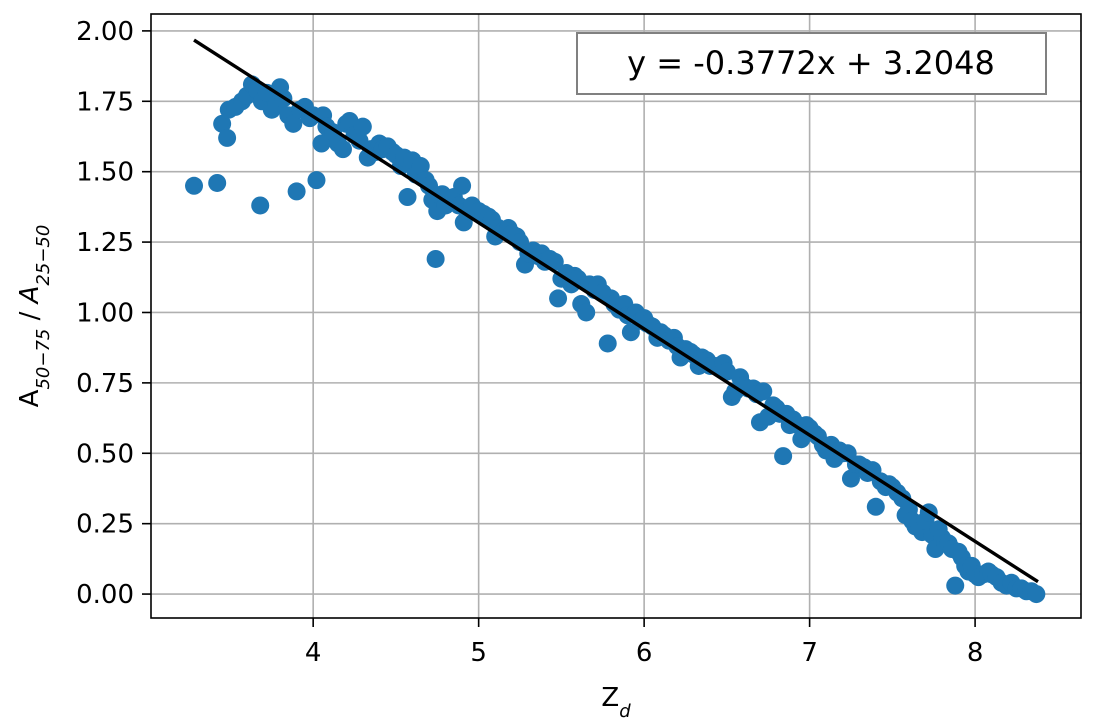 This screenshot has height=725, width=1095. I want to click on equation-box: y = -0.3772x + 3.2048, so click(811, 63).